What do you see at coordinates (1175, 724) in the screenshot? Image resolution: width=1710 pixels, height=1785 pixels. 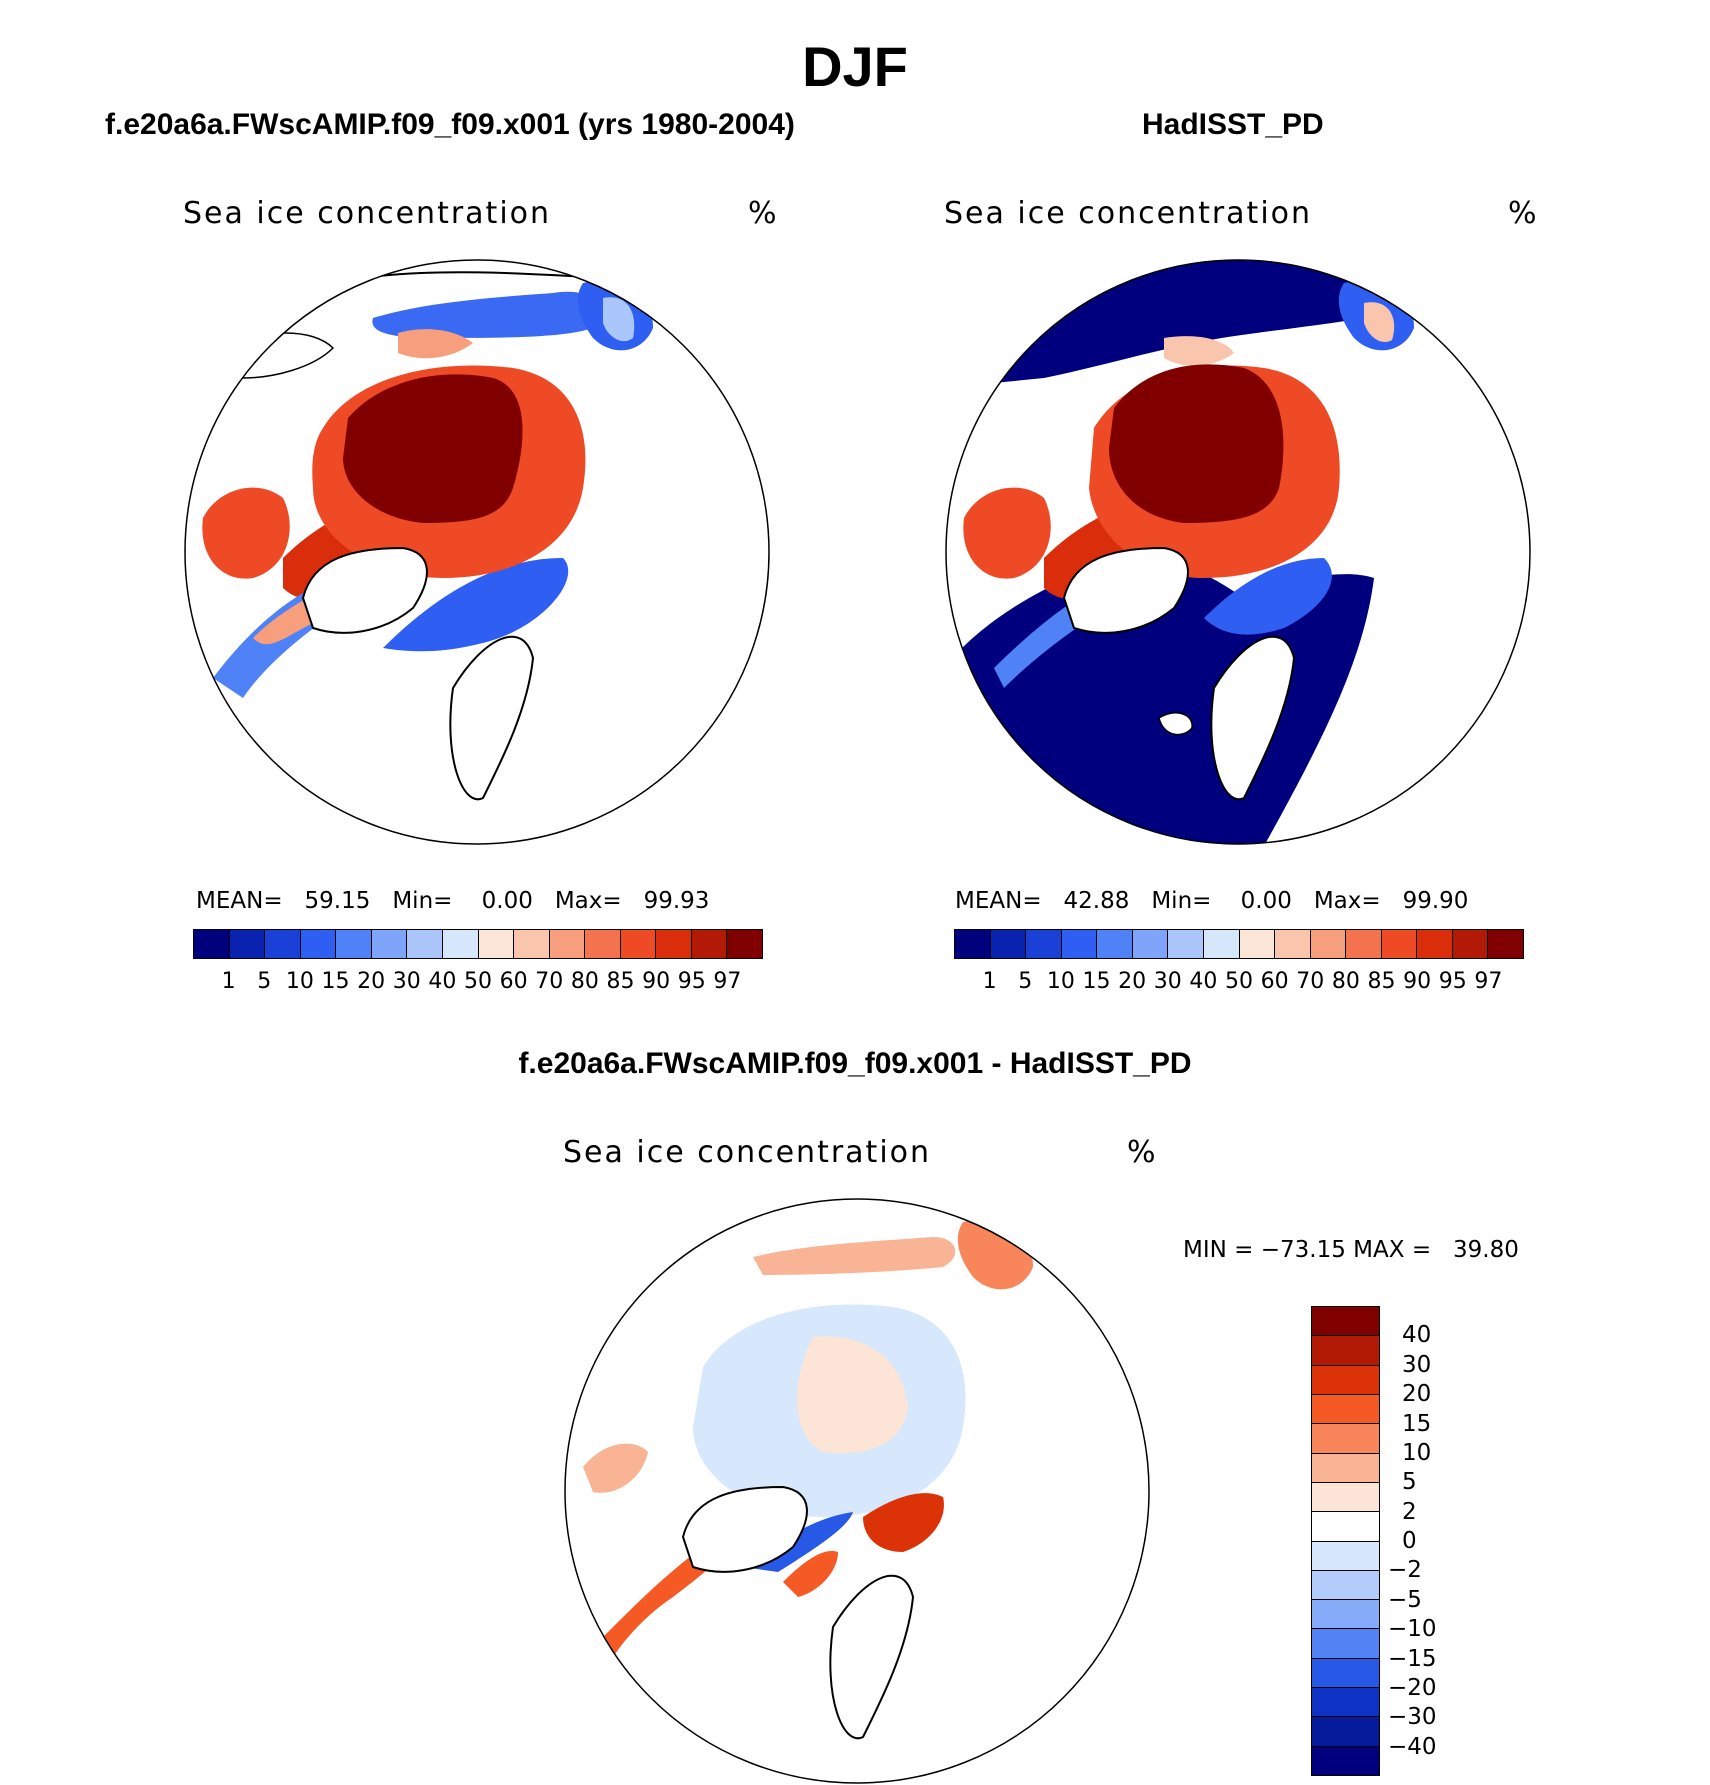 I see `panel2-land-iceland` at bounding box center [1175, 724].